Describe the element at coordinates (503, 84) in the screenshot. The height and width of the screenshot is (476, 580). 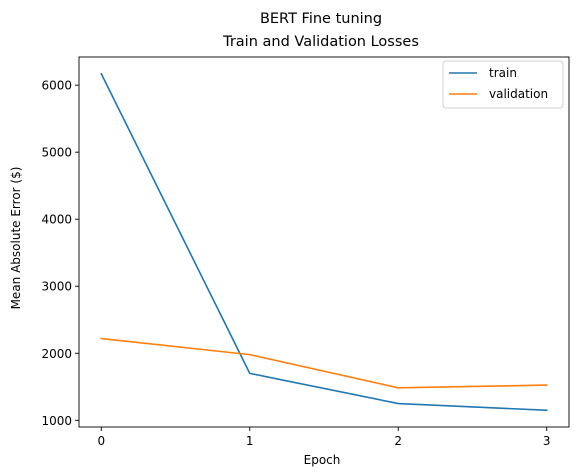
I see `legend: train validation` at that location.